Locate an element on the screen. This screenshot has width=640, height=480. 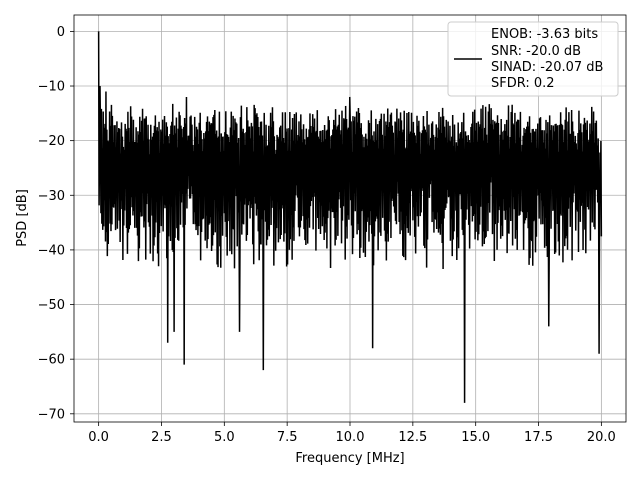
y-tick-label: −70 is located at coordinates (51, 414).